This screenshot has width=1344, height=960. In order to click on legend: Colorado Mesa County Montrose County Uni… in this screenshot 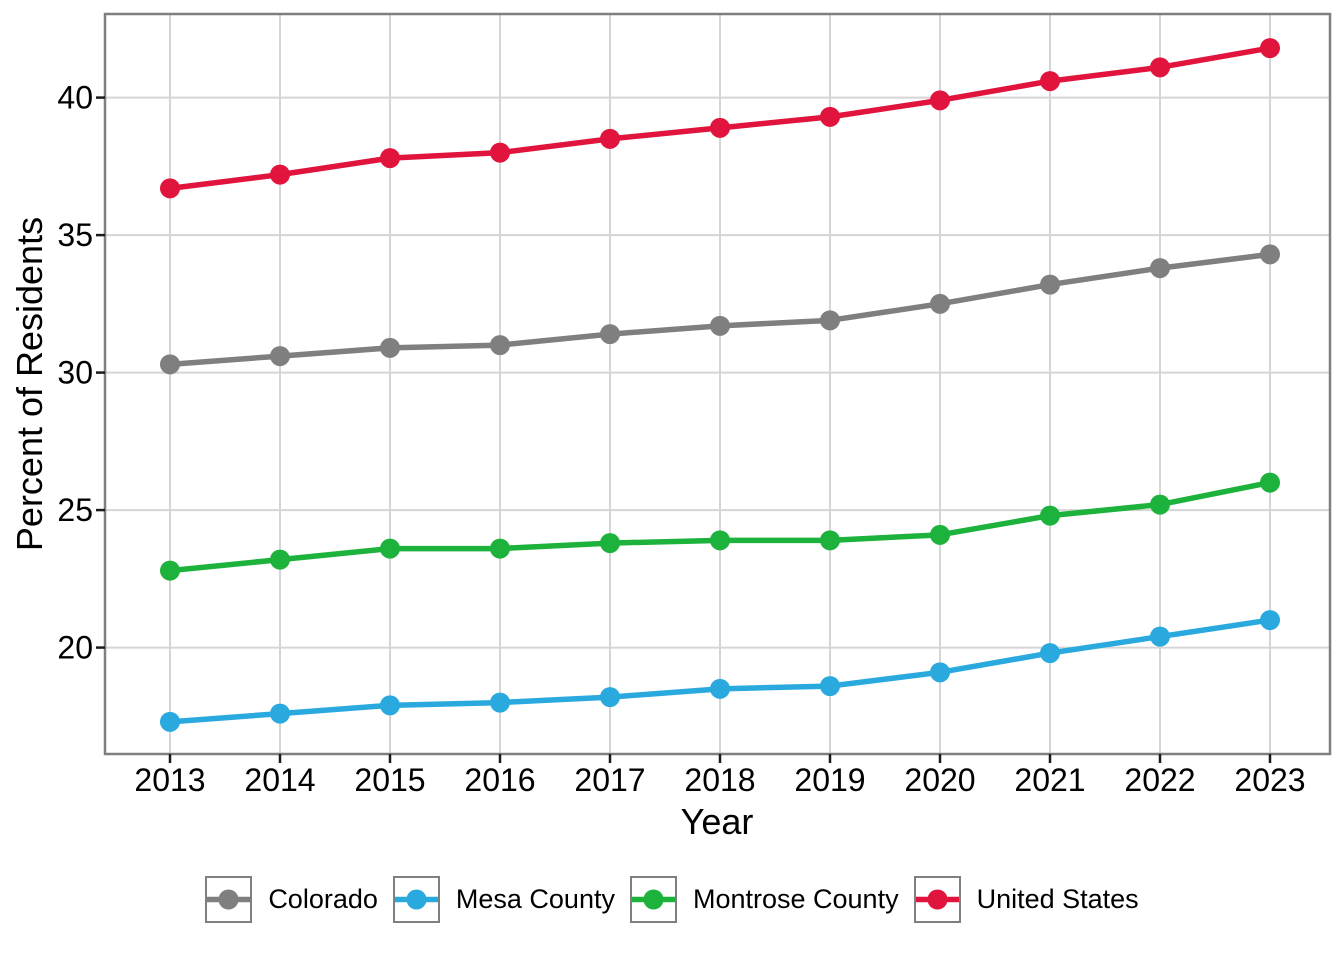, I will do `click(672, 899)`.